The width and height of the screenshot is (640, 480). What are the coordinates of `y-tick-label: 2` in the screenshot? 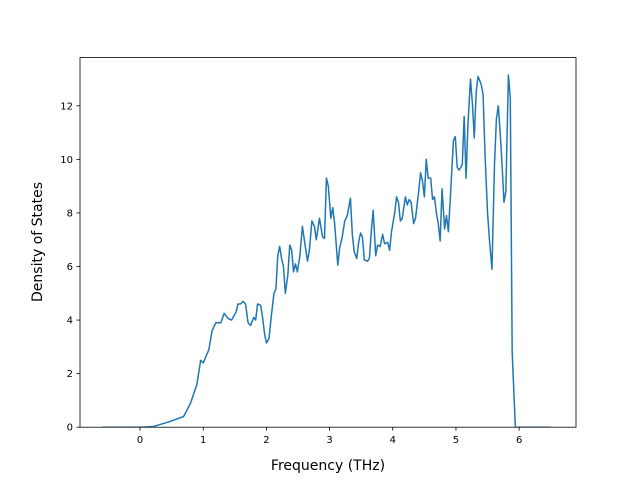 It's located at (70, 374).